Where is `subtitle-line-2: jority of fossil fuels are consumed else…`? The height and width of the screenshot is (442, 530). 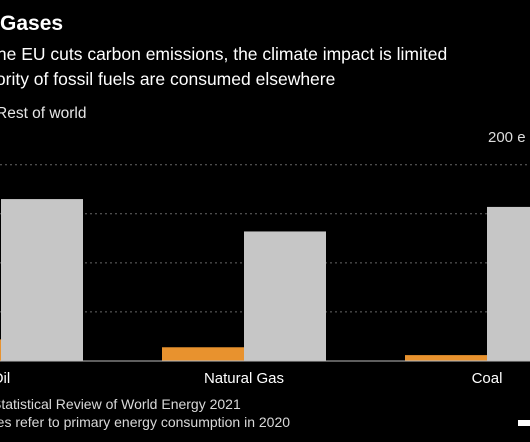 subtitle-line-2: jority of fossil fuels are consumed else… is located at coordinates (168, 79).